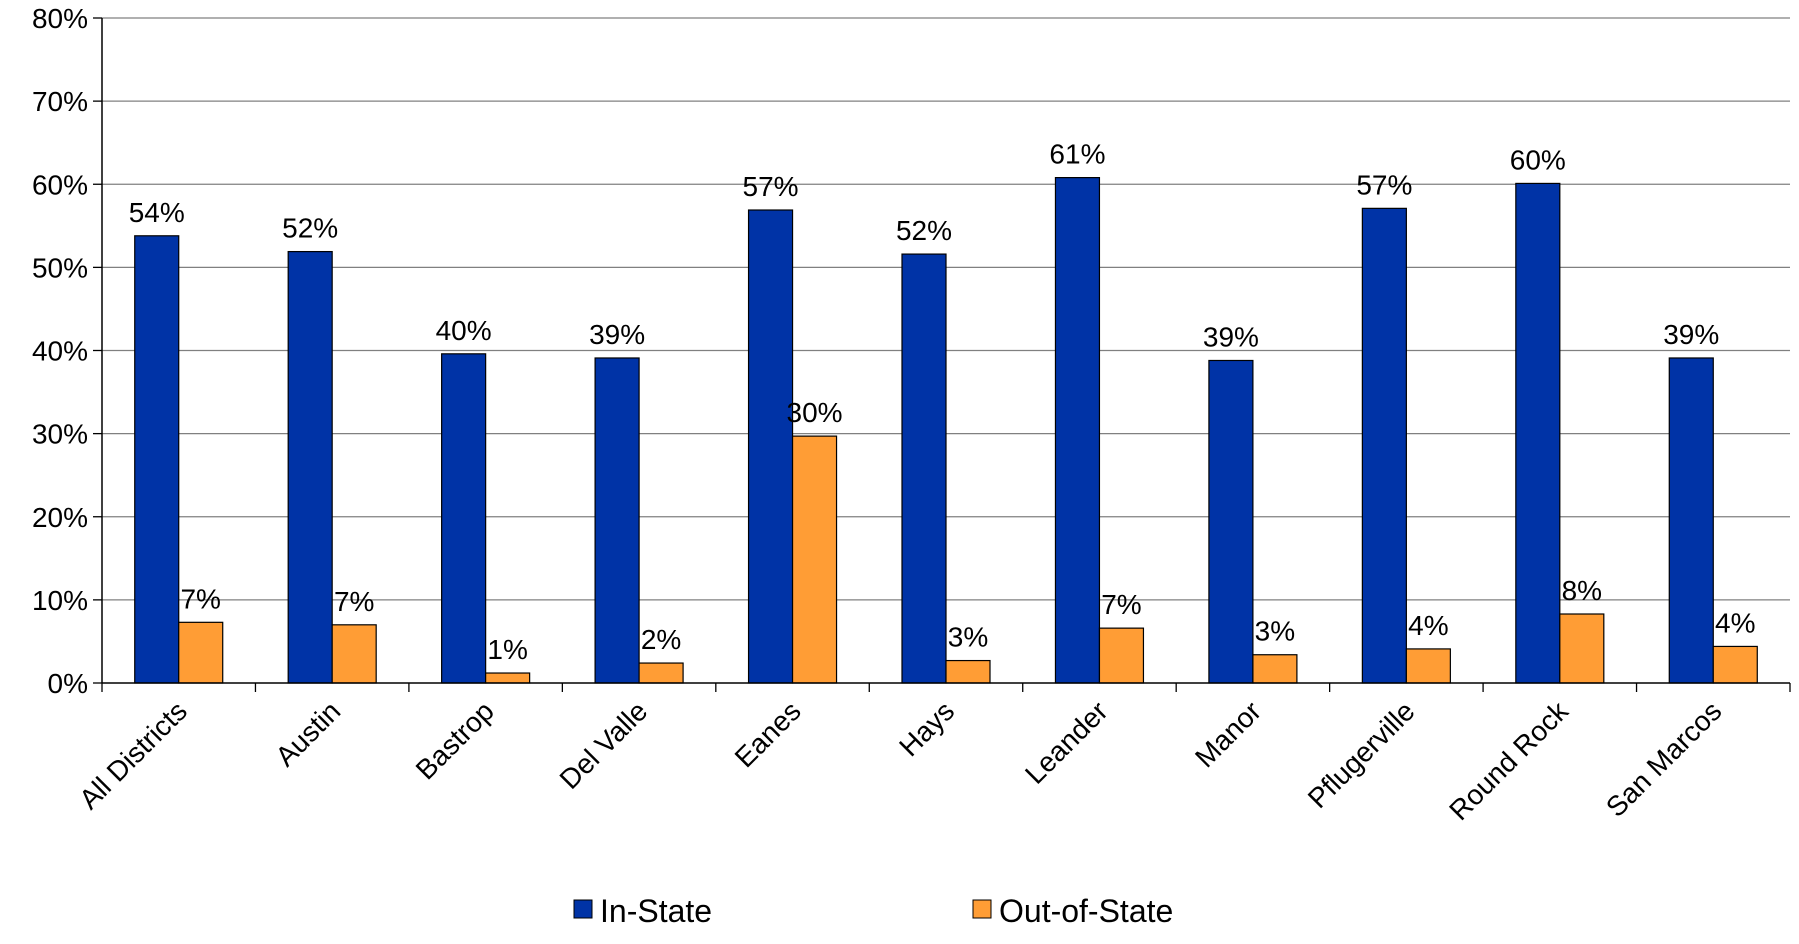  I want to click on data-label: 30%, so click(815, 412).